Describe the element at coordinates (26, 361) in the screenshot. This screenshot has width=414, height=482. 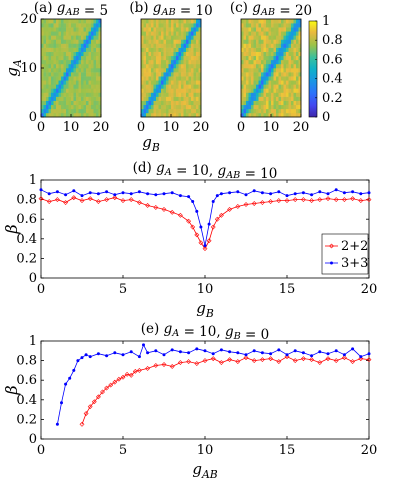
I see `y-tick-label: 0.8` at that location.